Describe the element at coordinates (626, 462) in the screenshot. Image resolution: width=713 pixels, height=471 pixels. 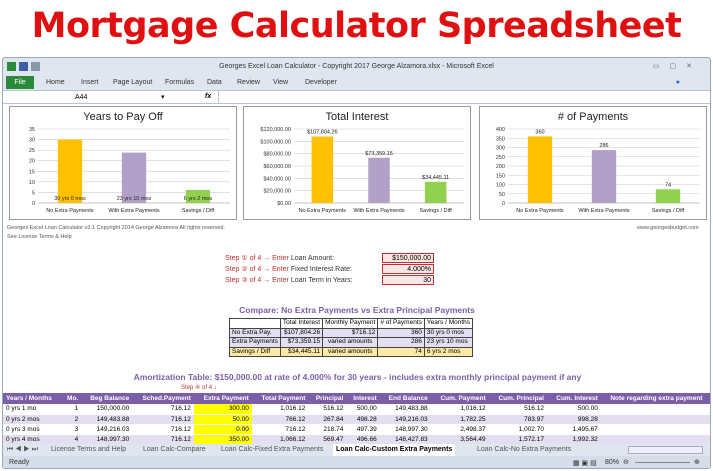
I see `zoom-out-button: ⊖` at that location.